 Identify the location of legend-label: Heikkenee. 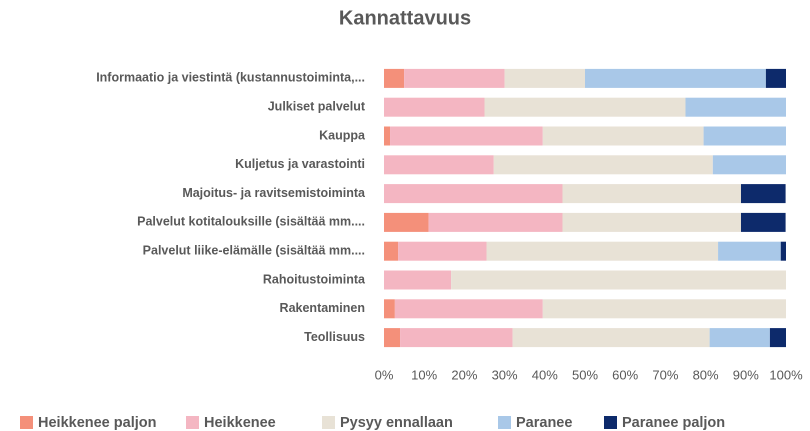
(240, 423).